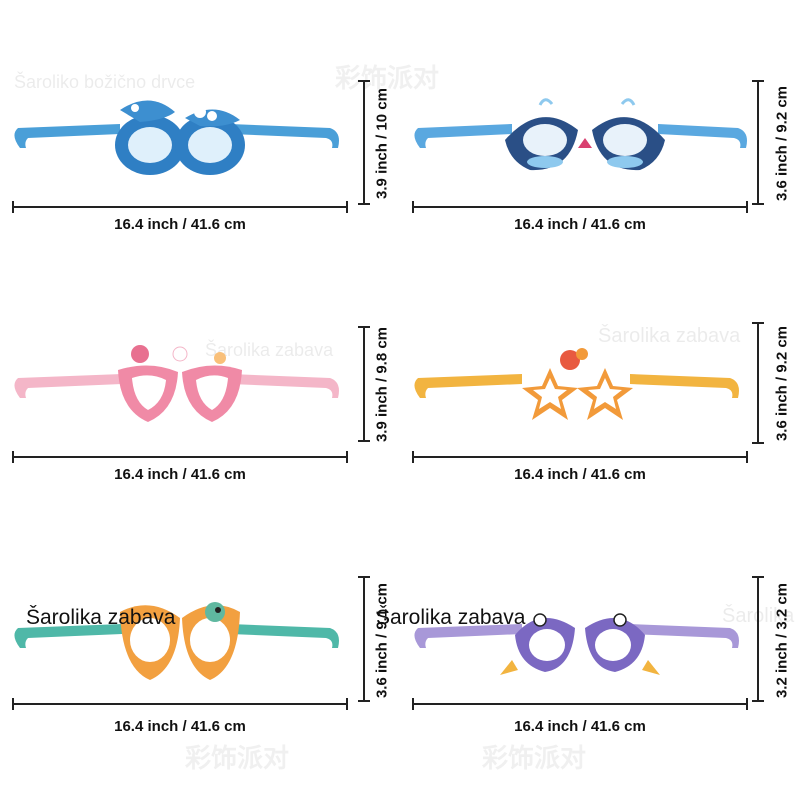 This screenshot has width=800, height=800. I want to click on height-label: 3.2 inch / 3.2 cm, so click(782, 640).